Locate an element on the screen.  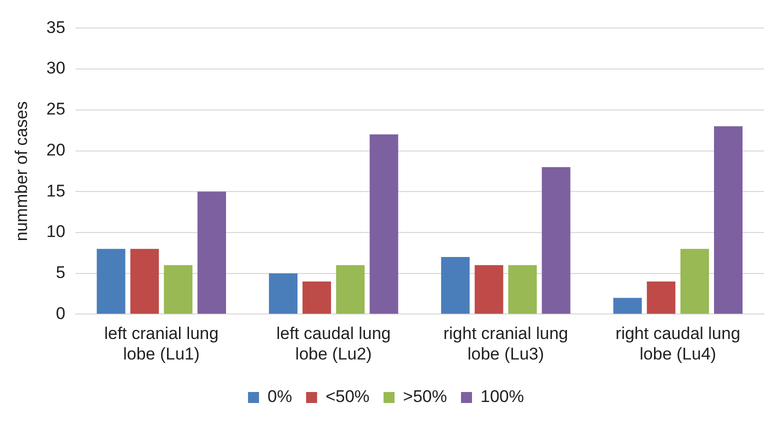
x-tick-label: left cranial lung lobe (Lu1) is located at coordinates (161, 344).